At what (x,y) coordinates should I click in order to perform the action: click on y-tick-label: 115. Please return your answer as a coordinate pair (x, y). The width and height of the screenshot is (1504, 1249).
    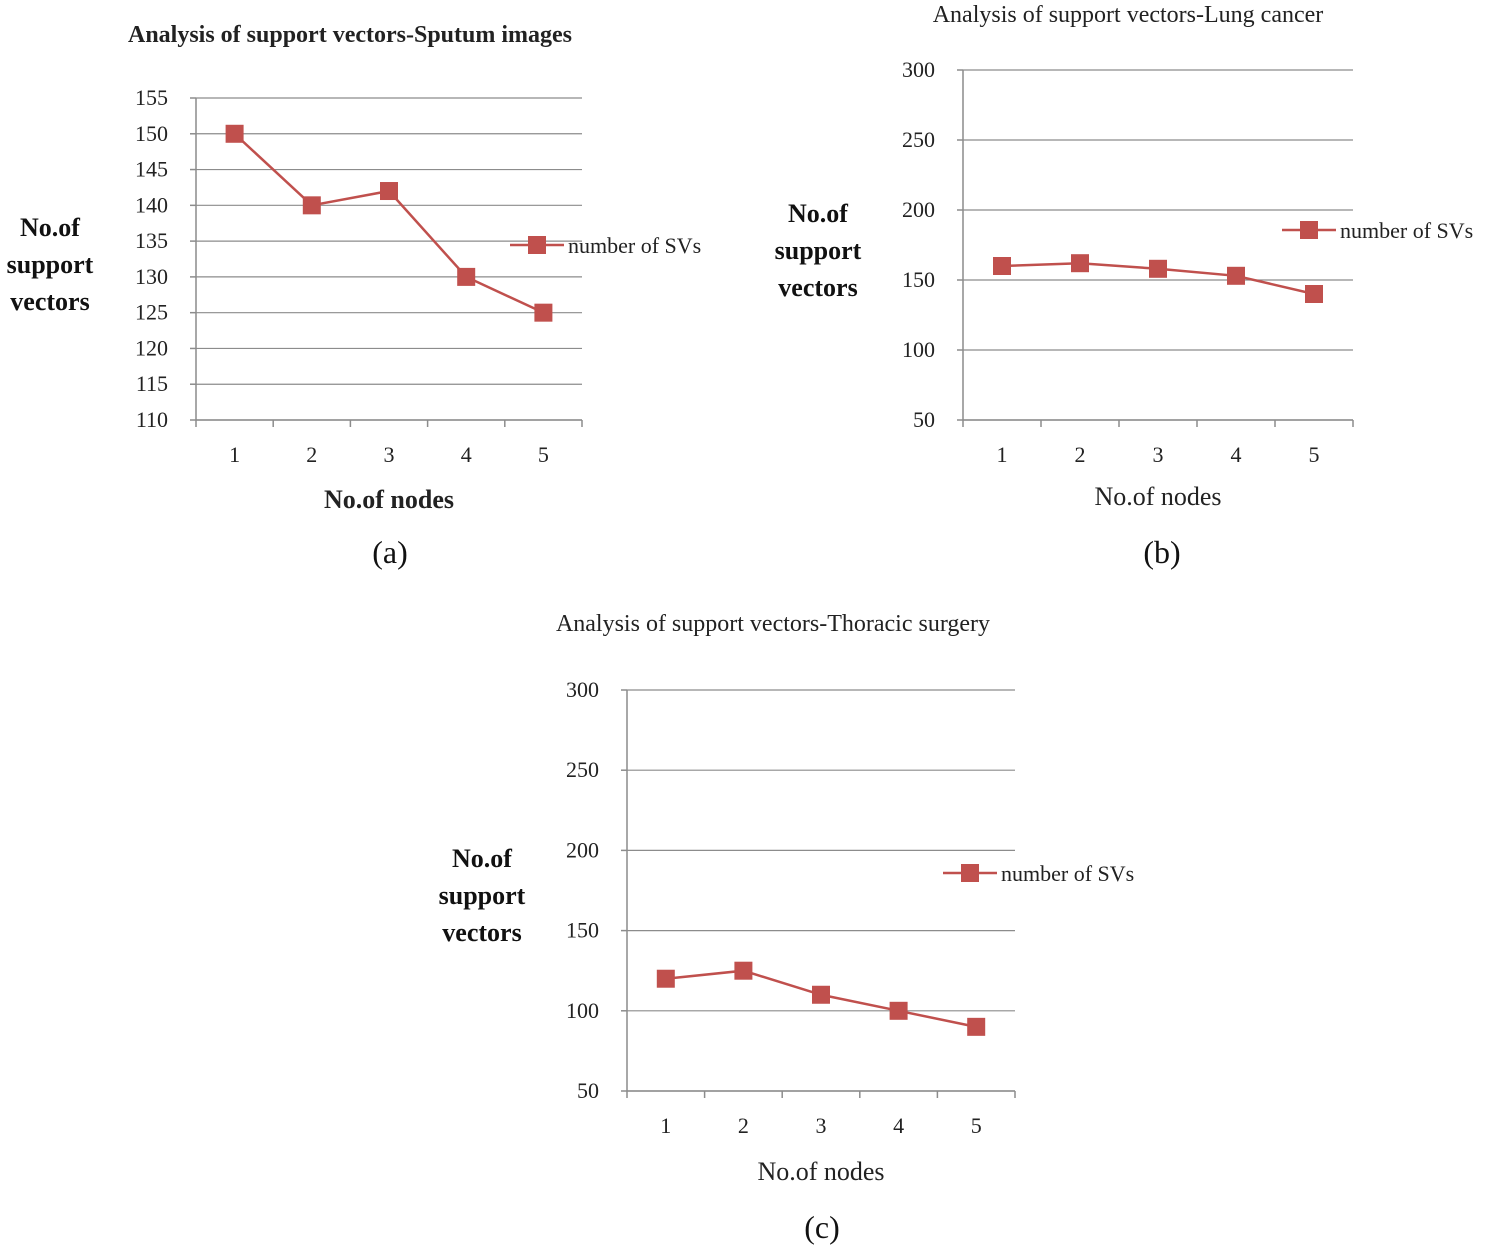
    Looking at the image, I should click on (152, 383).